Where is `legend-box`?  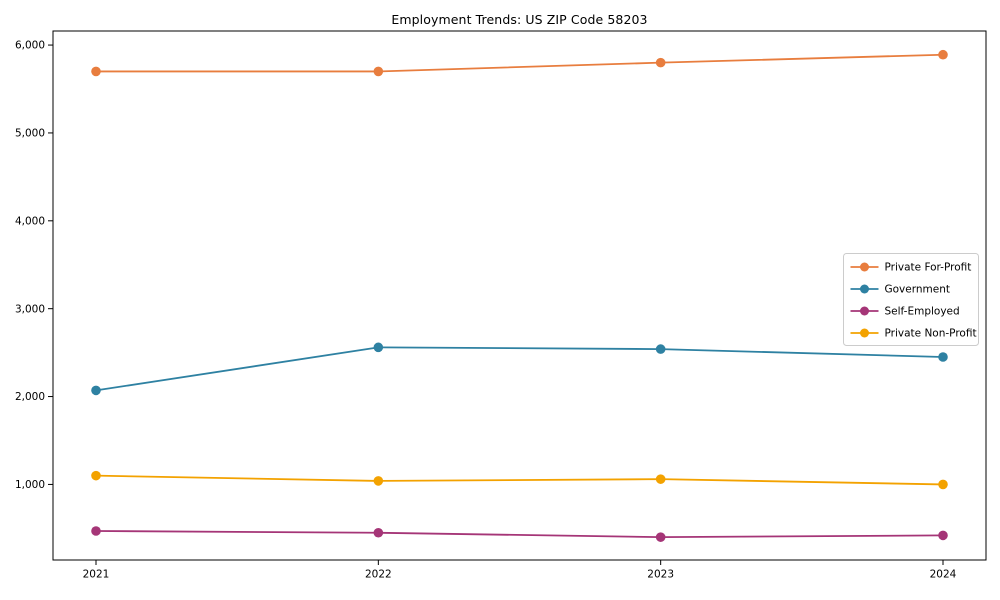
legend-box is located at coordinates (911, 299).